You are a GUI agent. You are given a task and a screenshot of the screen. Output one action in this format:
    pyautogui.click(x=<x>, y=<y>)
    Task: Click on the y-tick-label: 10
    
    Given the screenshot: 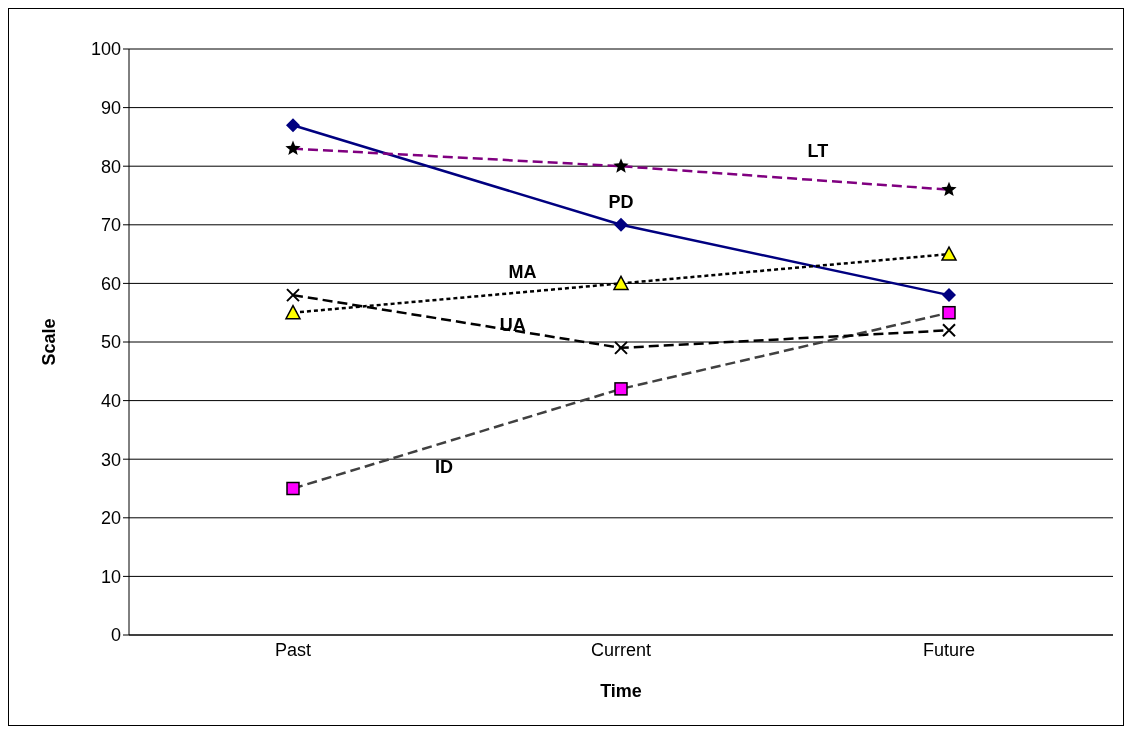 What is the action you would take?
    pyautogui.click(x=110, y=576)
    